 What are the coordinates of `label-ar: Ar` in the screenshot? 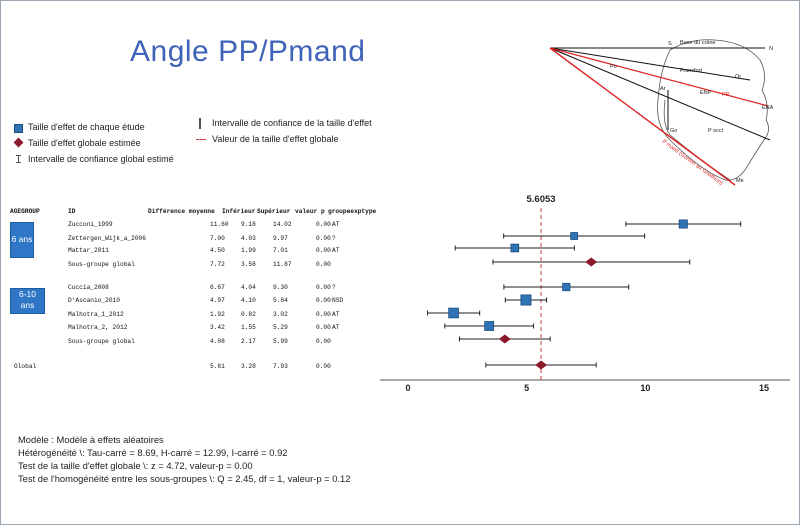 It's located at (663, 89).